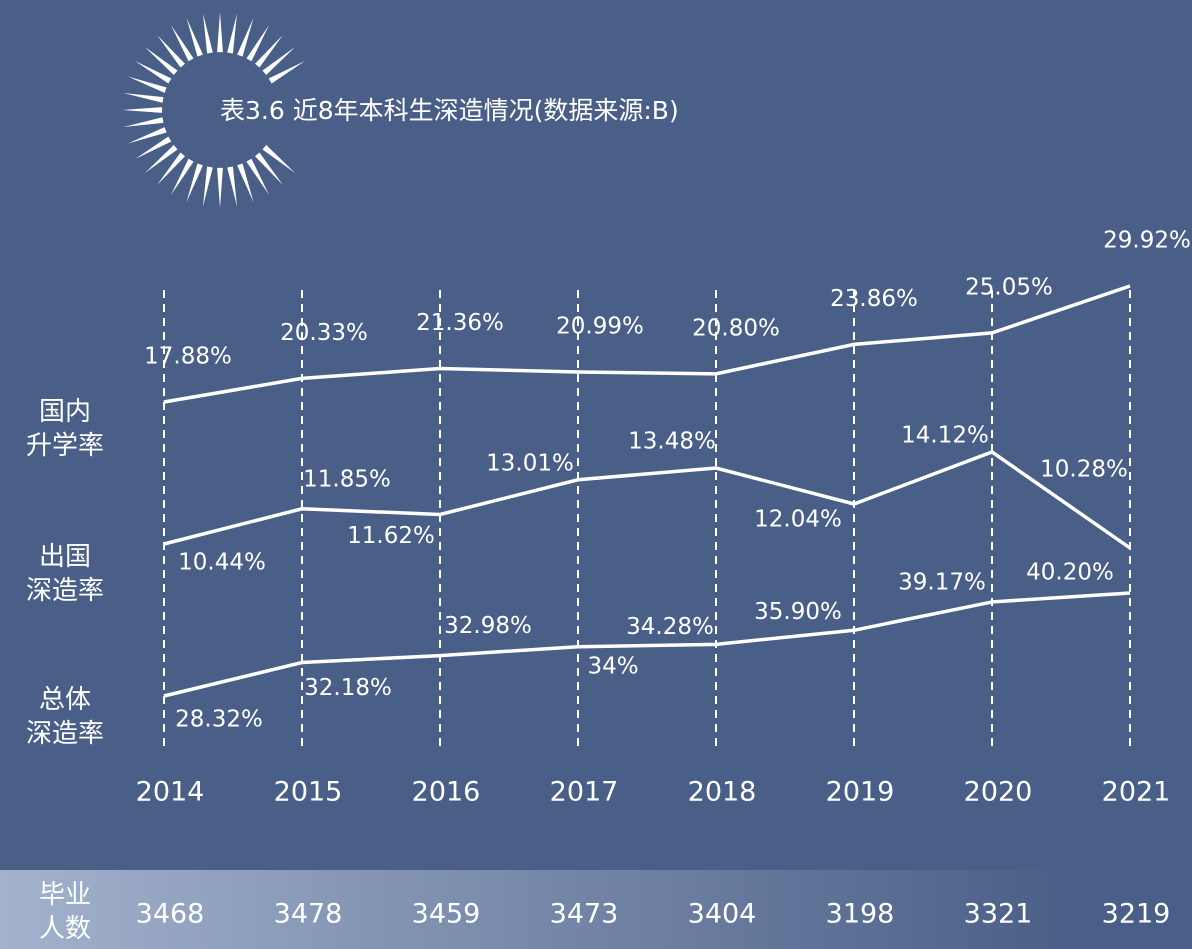 This screenshot has width=1192, height=949. I want to click on data-label: 20.80%, so click(736, 328).